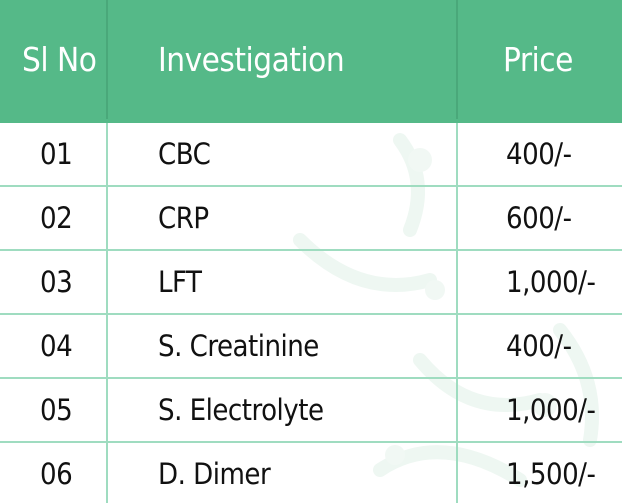  I want to click on cell-investigation: CBC, so click(282, 153).